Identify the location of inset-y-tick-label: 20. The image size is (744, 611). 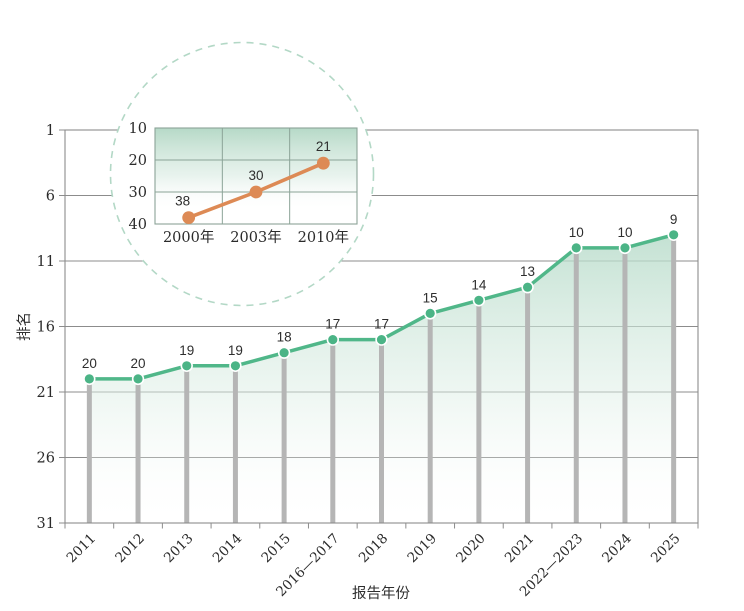
(138, 161).